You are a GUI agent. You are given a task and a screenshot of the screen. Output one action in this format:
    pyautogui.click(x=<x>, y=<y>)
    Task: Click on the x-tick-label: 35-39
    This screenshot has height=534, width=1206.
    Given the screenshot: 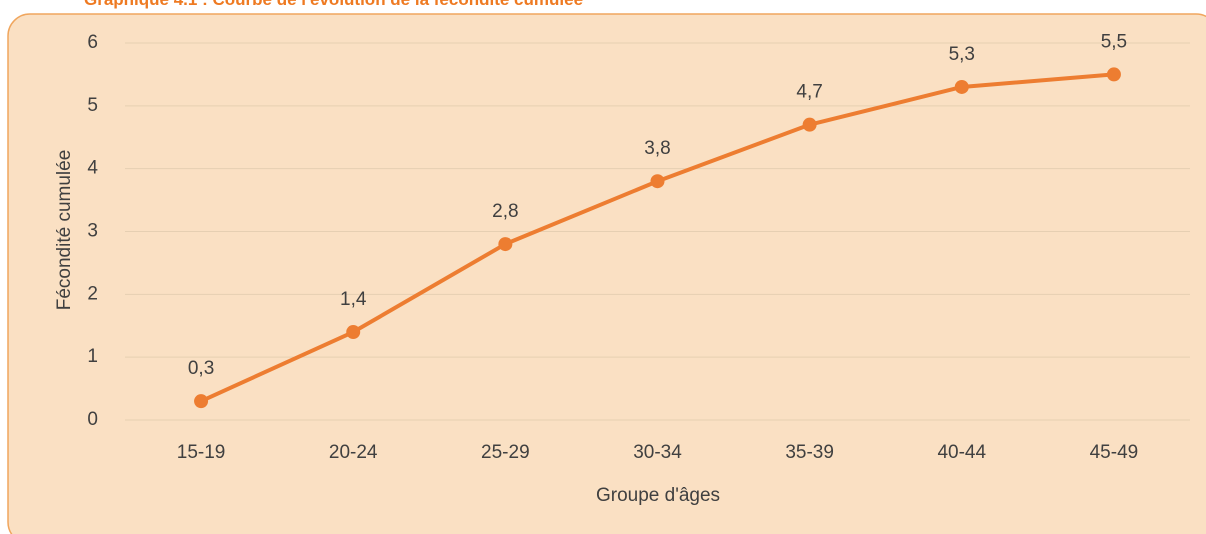 What is the action you would take?
    pyautogui.click(x=809, y=452)
    